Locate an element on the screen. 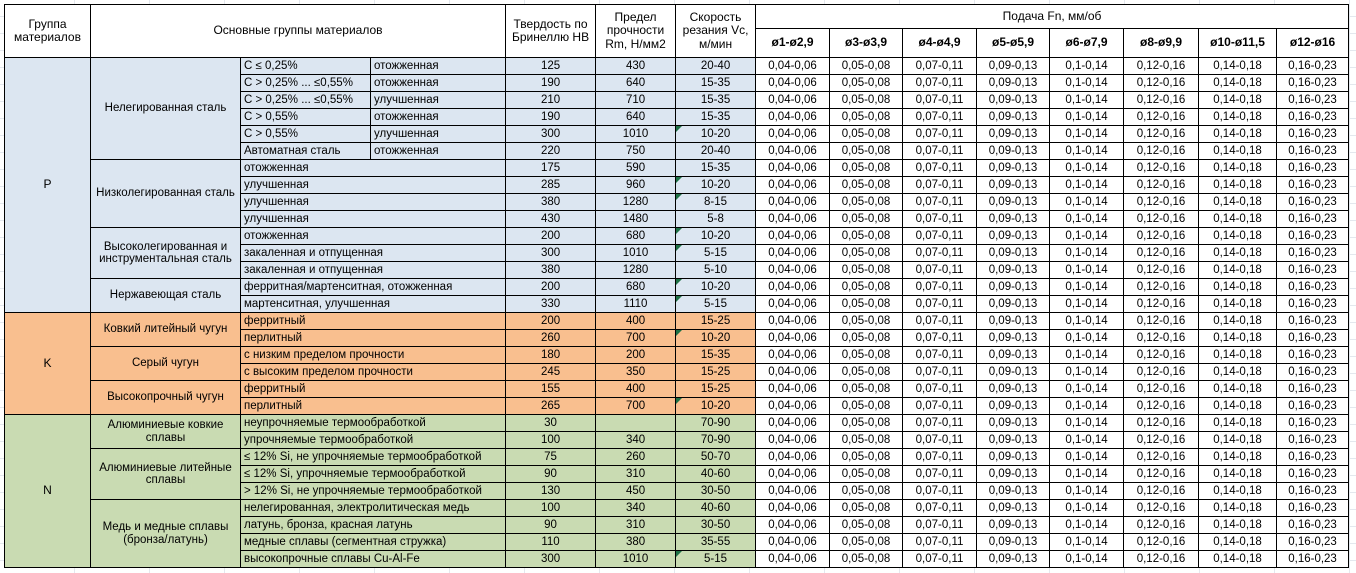 This screenshot has height=573, width=1356. speed-cell: 8-15 is located at coordinates (716, 202).